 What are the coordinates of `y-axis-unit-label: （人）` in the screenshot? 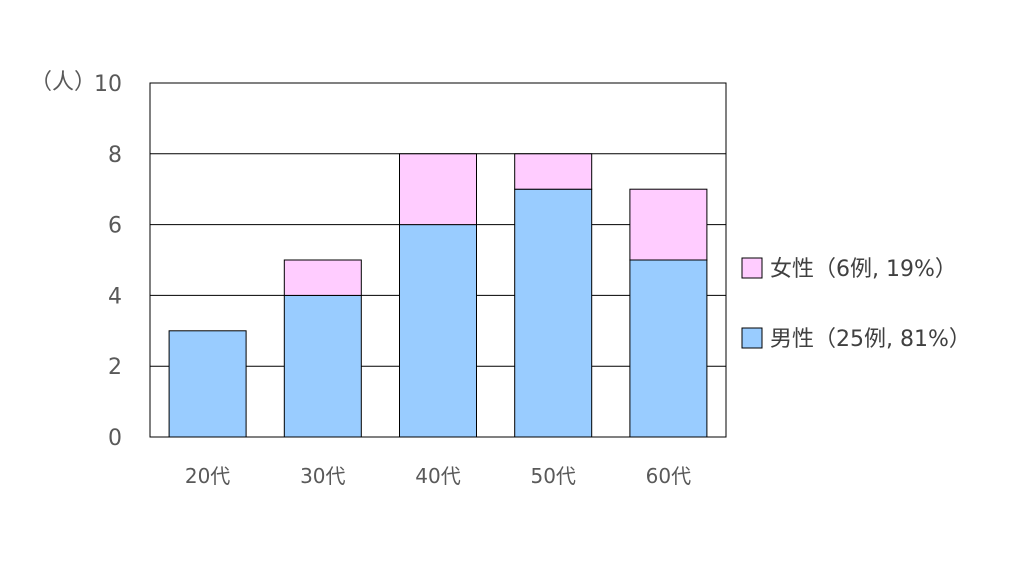 It's located at (63, 82).